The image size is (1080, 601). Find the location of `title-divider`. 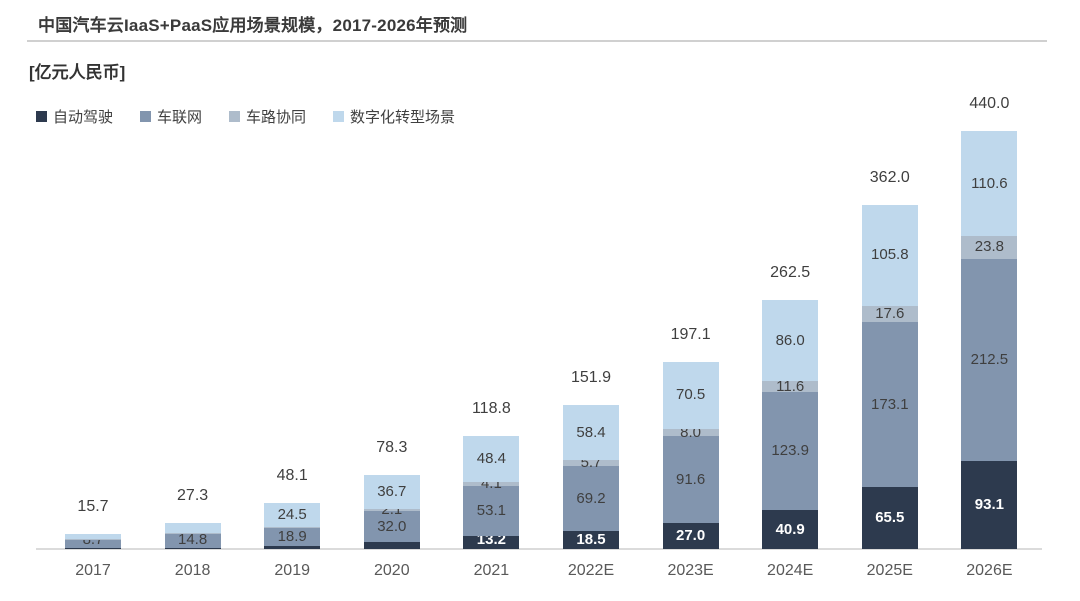

title-divider is located at coordinates (537, 41).